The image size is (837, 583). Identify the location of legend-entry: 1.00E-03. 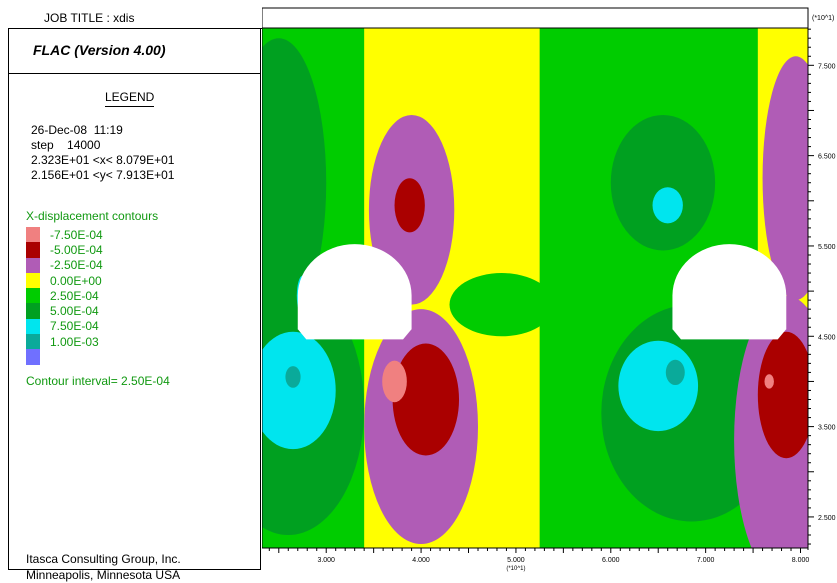
(64, 342).